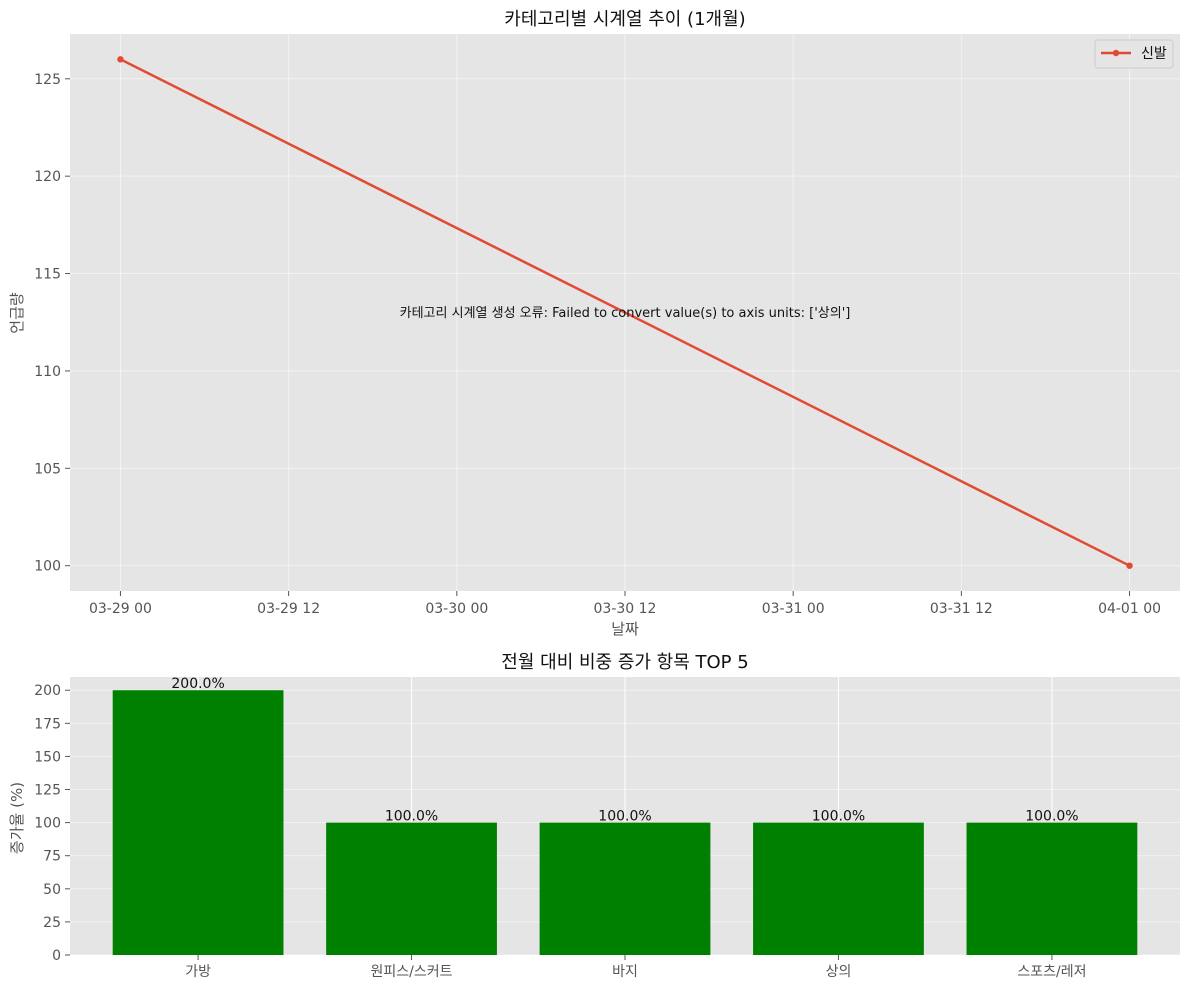 The image size is (1189, 989). Describe the element at coordinates (412, 972) in the screenshot. I see `bar-x-tick-label: 원피스/스커트` at that location.